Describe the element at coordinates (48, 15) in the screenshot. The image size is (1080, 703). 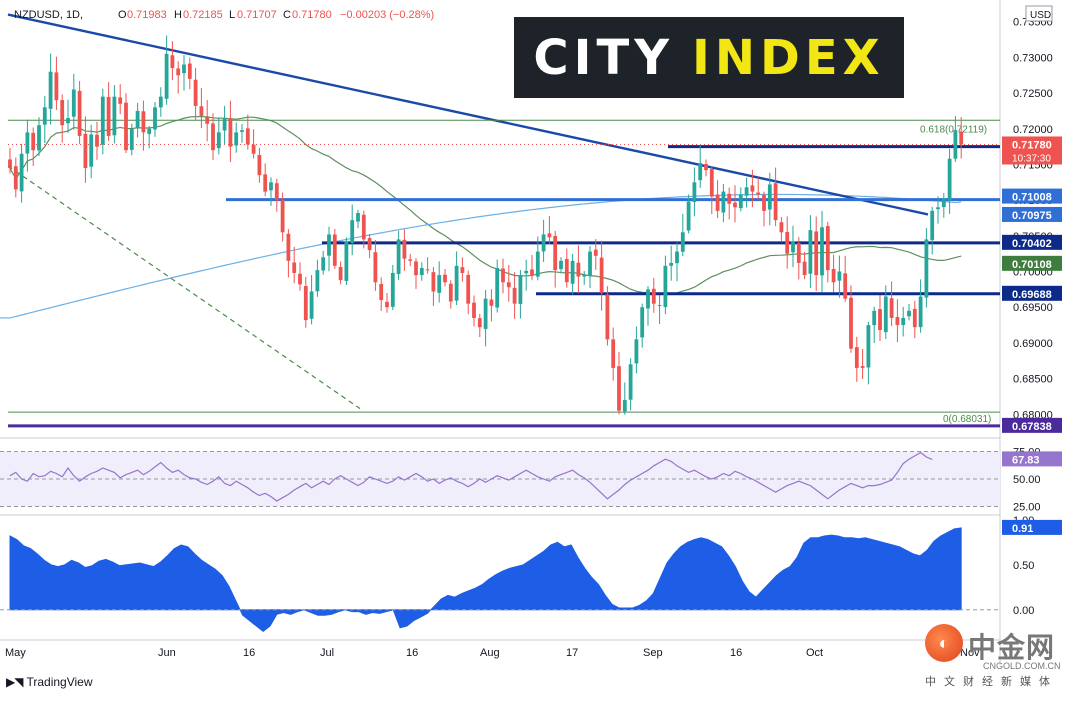
I see `symbol-label: NZDUSD, 1D,` at that location.